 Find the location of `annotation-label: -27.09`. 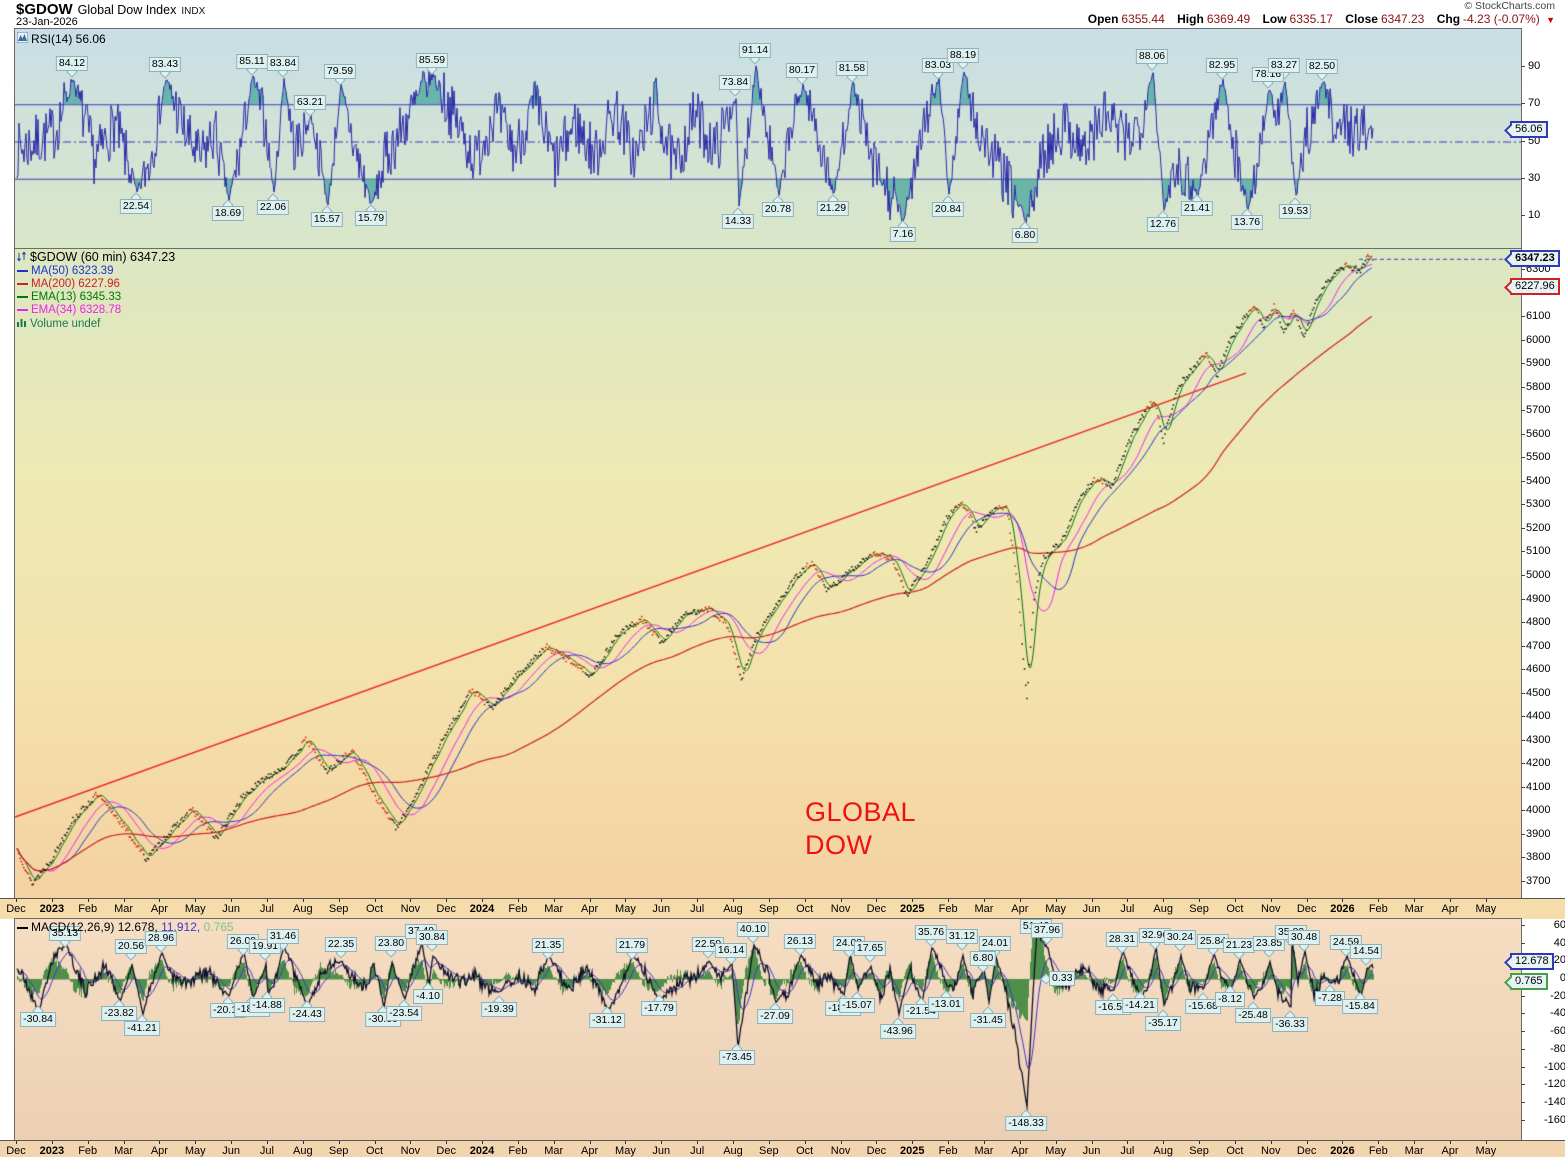

annotation-label: -27.09 is located at coordinates (775, 1016).